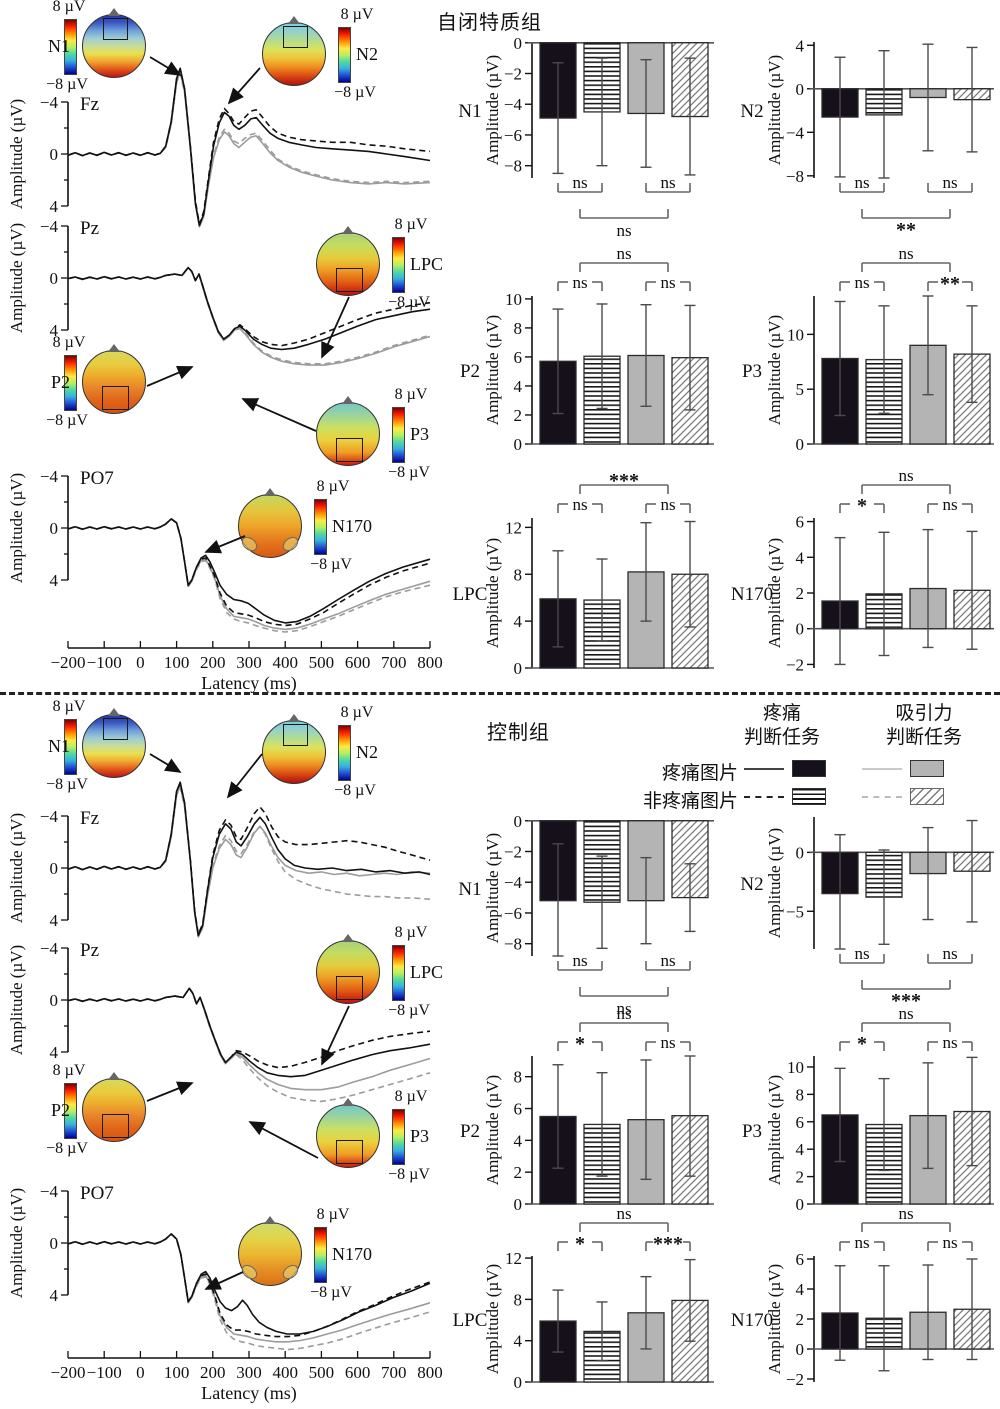  Describe the element at coordinates (104, 662) in the screenshot. I see `erp-x-tick-label: −100` at that location.